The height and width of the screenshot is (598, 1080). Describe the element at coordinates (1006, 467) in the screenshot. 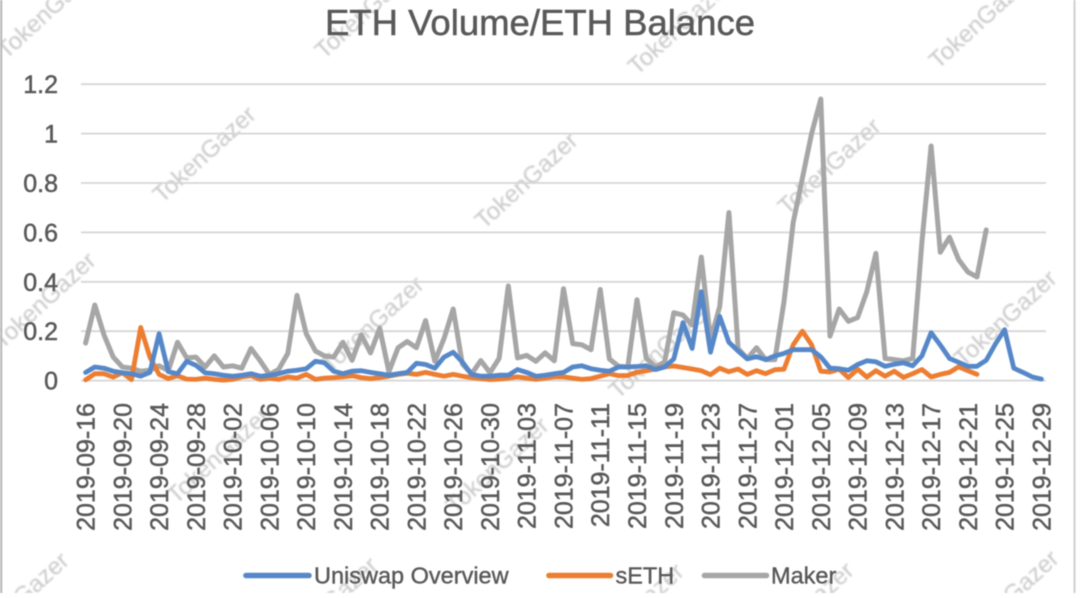

I see `svg-text: 2019-12-25` at that location.